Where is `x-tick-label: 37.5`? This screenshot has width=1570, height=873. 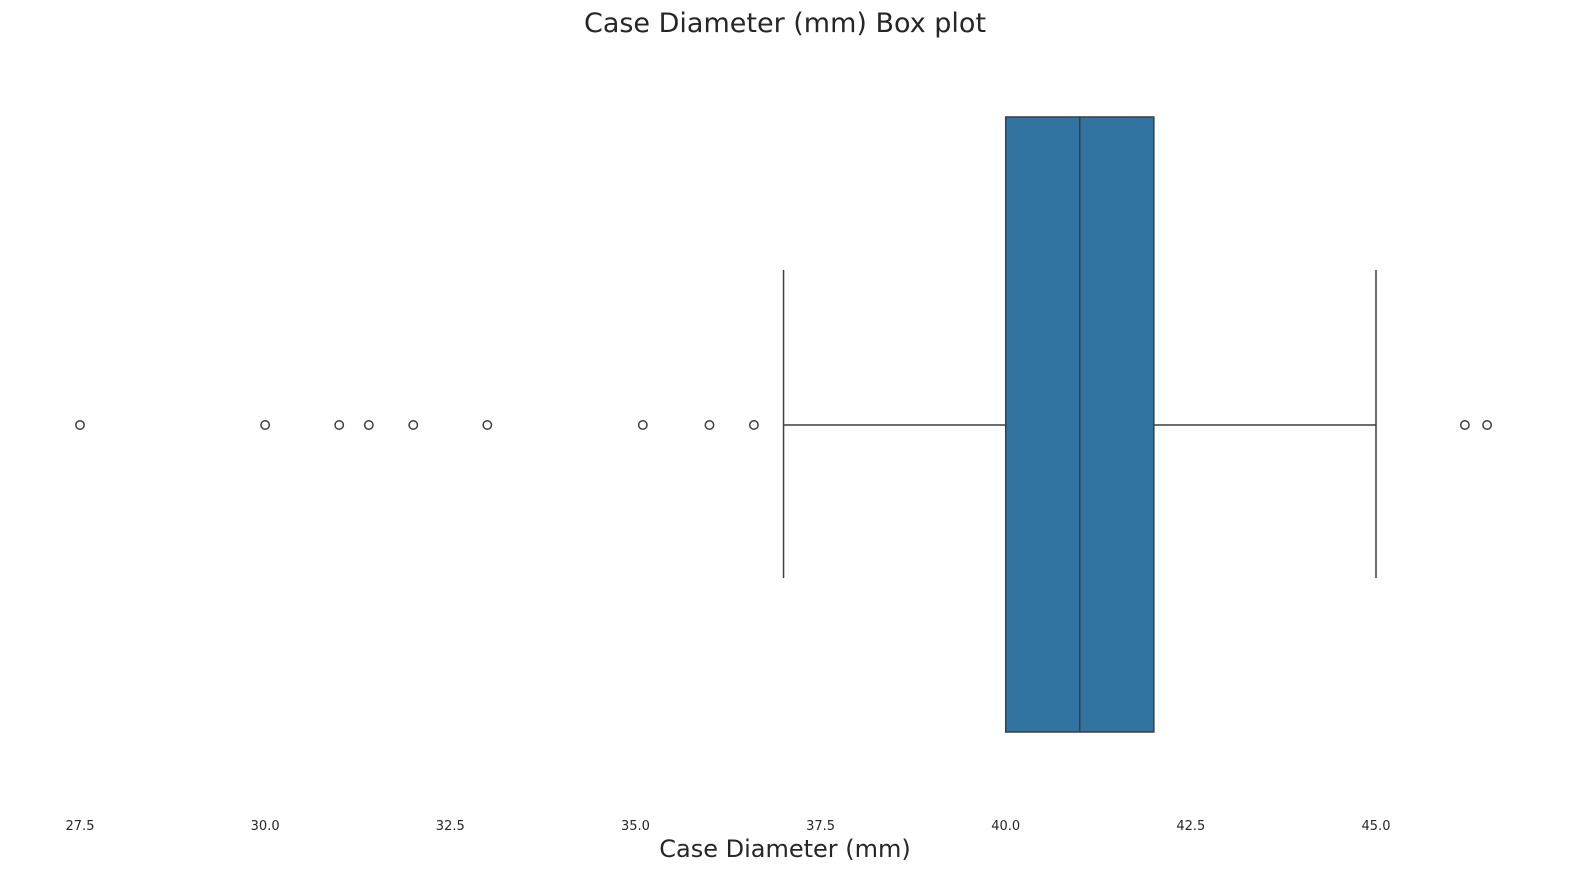 x-tick-label: 37.5 is located at coordinates (820, 826).